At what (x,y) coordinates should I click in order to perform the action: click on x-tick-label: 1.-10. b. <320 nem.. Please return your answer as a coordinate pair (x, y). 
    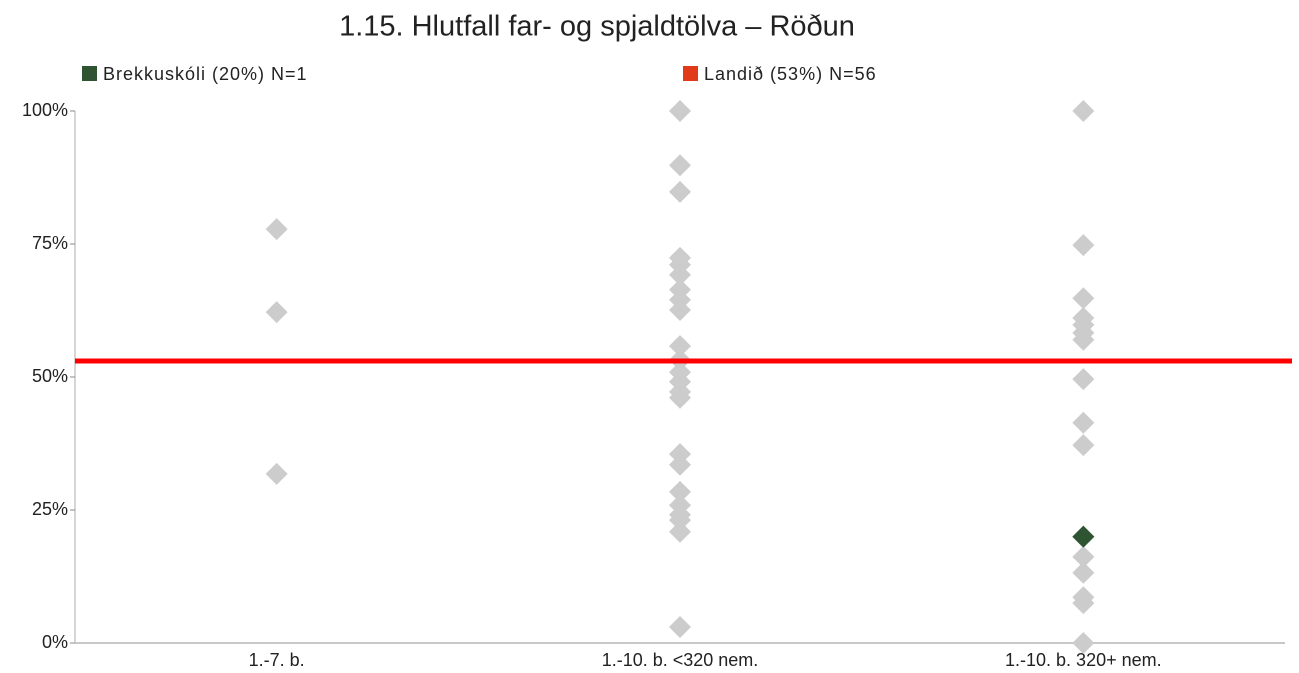
    Looking at the image, I should click on (680, 660).